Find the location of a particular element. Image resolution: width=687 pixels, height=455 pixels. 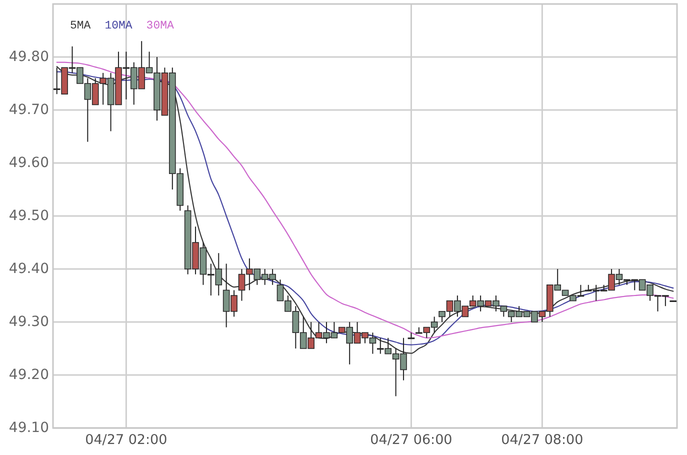

x-tick-label: 04/27 08:00 is located at coordinates (542, 440).